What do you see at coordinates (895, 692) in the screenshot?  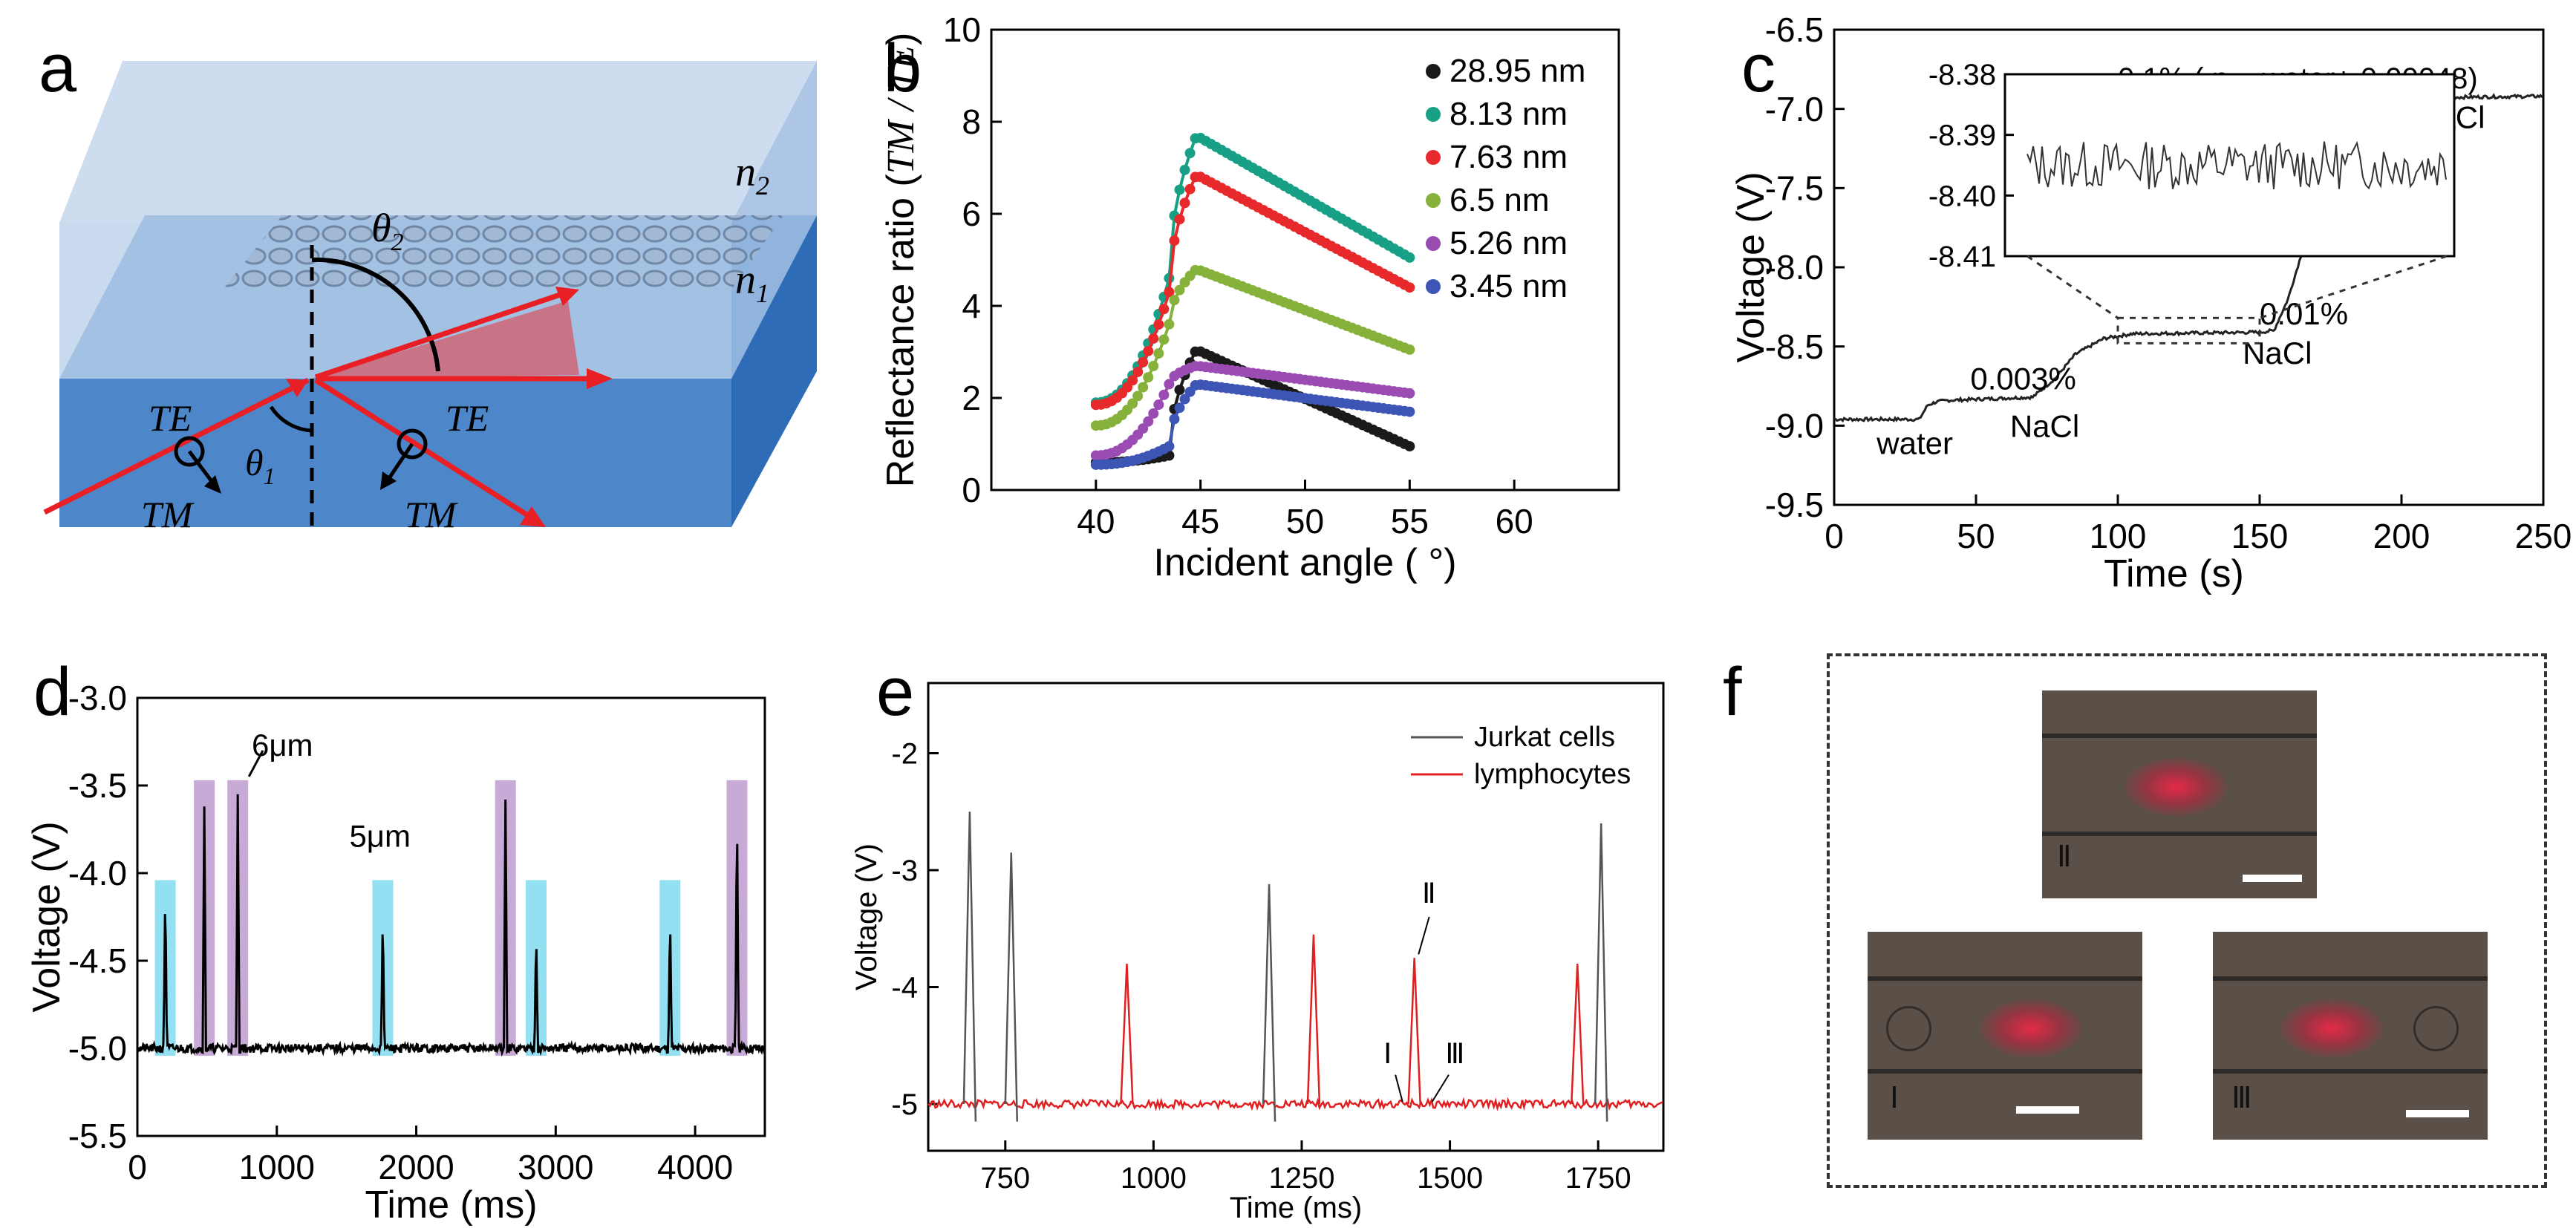 I see `panel-label-e: e` at bounding box center [895, 692].